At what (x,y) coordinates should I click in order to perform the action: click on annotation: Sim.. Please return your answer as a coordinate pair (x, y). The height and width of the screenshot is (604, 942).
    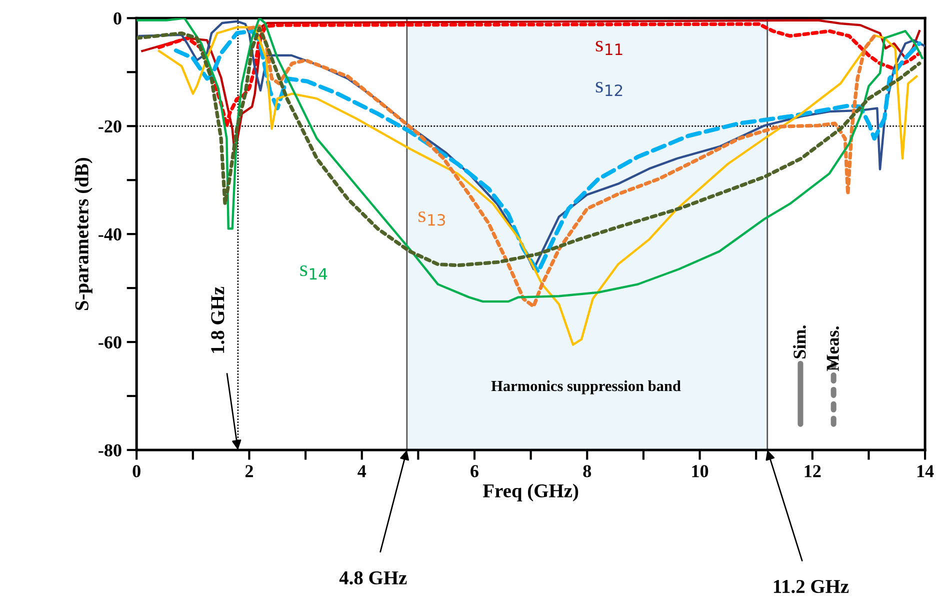
    Looking at the image, I should click on (799, 342).